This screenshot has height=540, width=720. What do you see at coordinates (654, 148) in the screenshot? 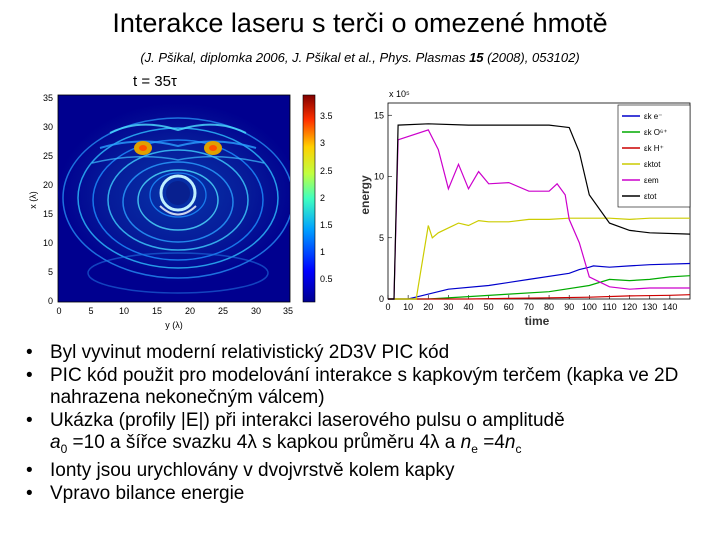
I see `legend-label: εk H⁺` at bounding box center [654, 148].